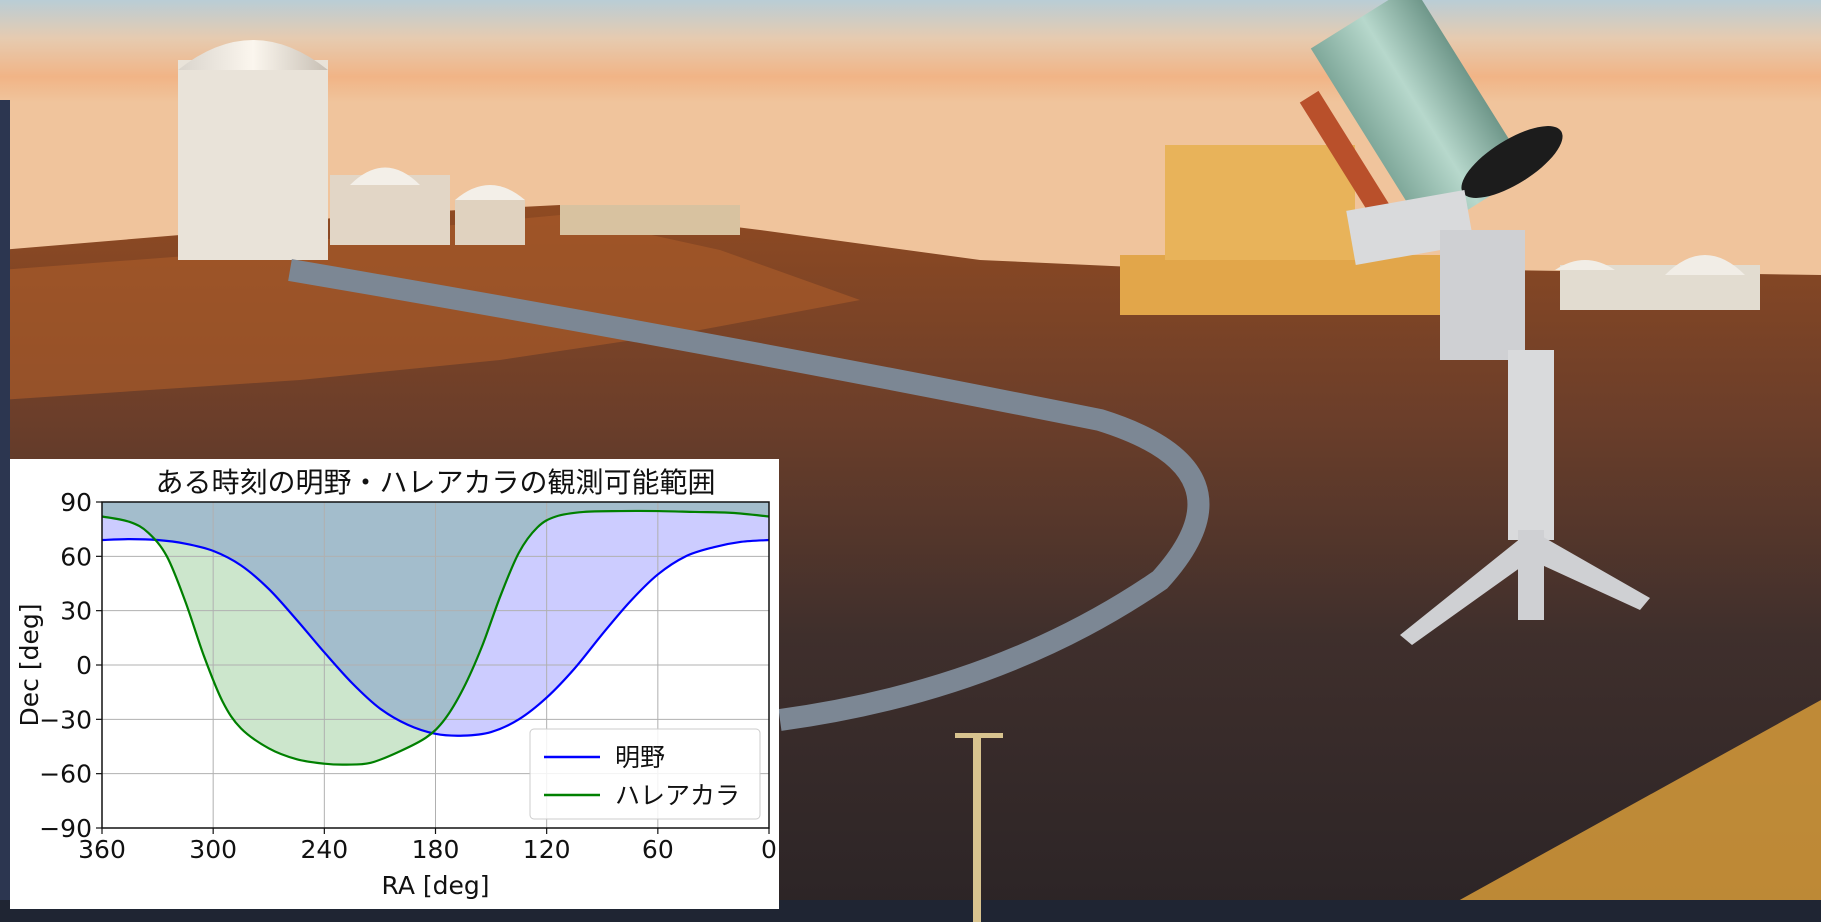 The width and height of the screenshot is (1821, 922). Describe the element at coordinates (65, 828) in the screenshot. I see `y-tick-label: −90` at that location.